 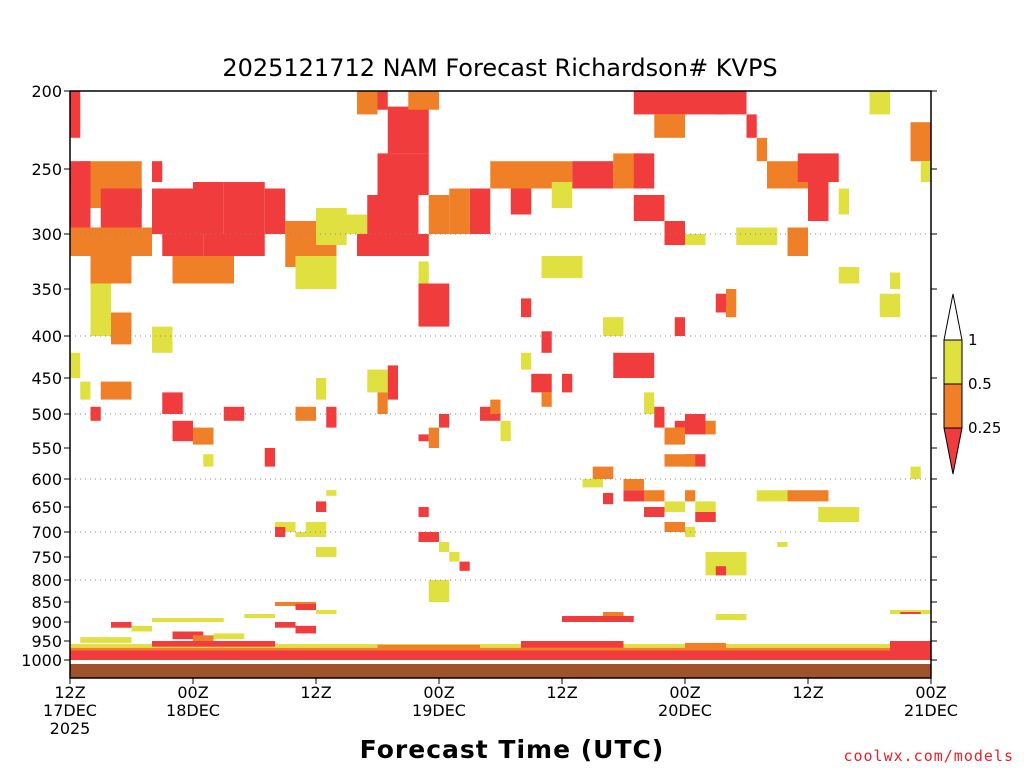 What do you see at coordinates (46, 336) in the screenshot?
I see `y-tick-label: 400` at bounding box center [46, 336].